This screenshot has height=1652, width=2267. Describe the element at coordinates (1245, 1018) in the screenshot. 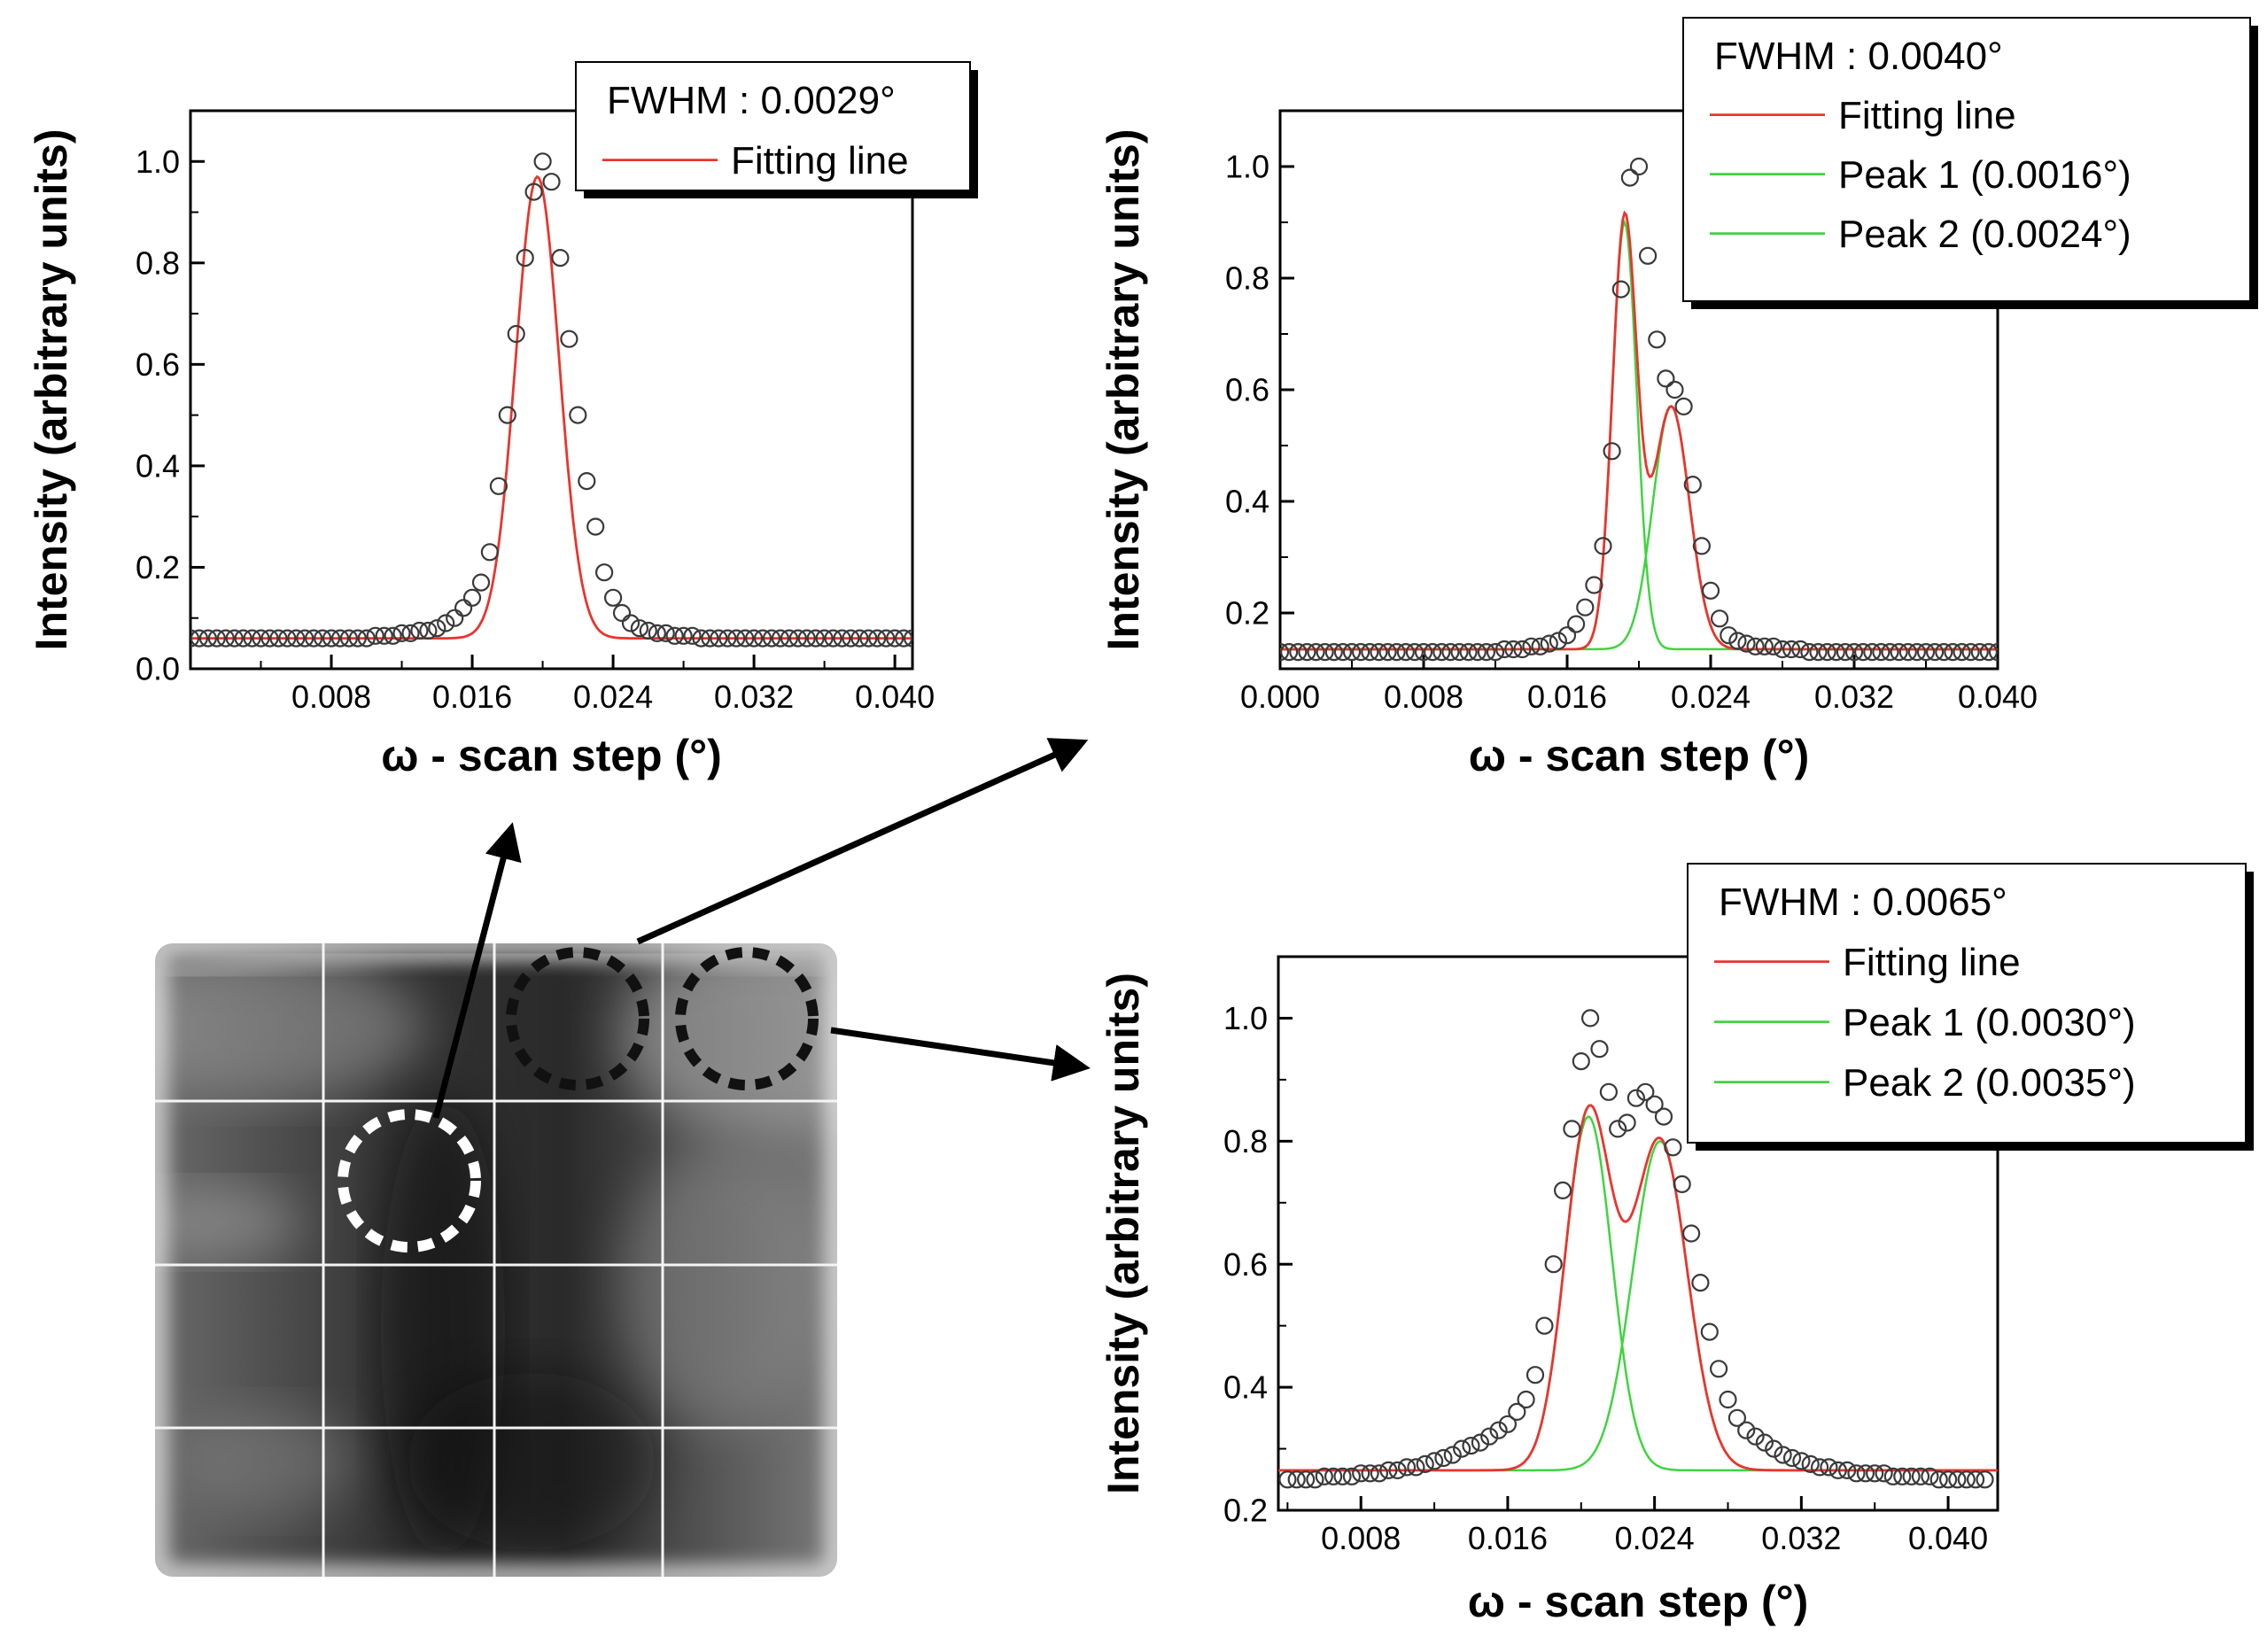

I see `y-tick-label: 1.0` at that location.